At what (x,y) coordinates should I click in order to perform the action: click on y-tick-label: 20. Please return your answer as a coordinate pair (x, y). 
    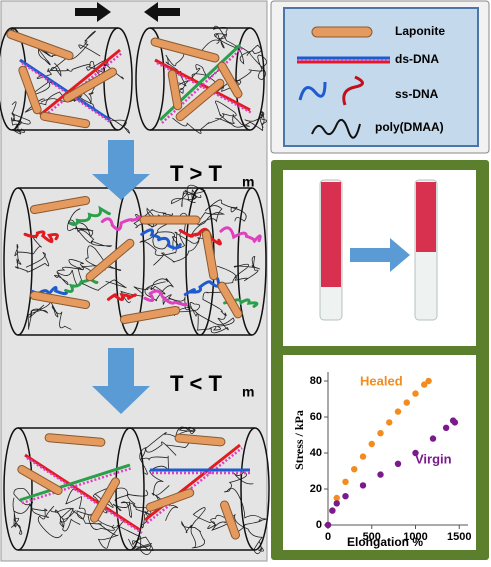
    Looking at the image, I should click on (316, 489).